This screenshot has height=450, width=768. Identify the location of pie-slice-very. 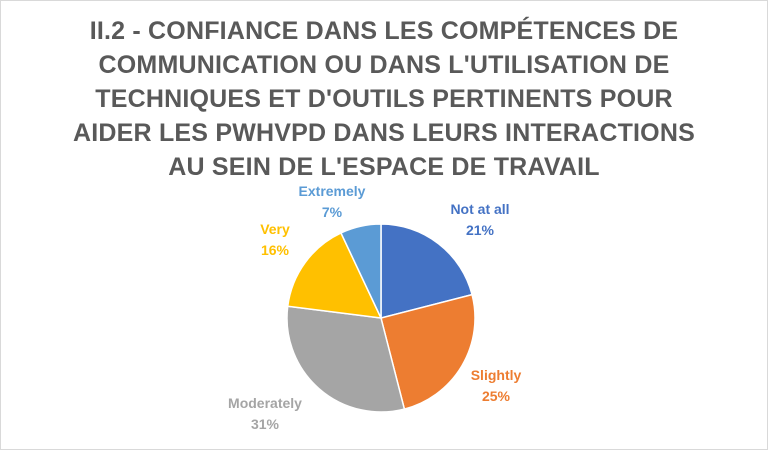
(334, 275).